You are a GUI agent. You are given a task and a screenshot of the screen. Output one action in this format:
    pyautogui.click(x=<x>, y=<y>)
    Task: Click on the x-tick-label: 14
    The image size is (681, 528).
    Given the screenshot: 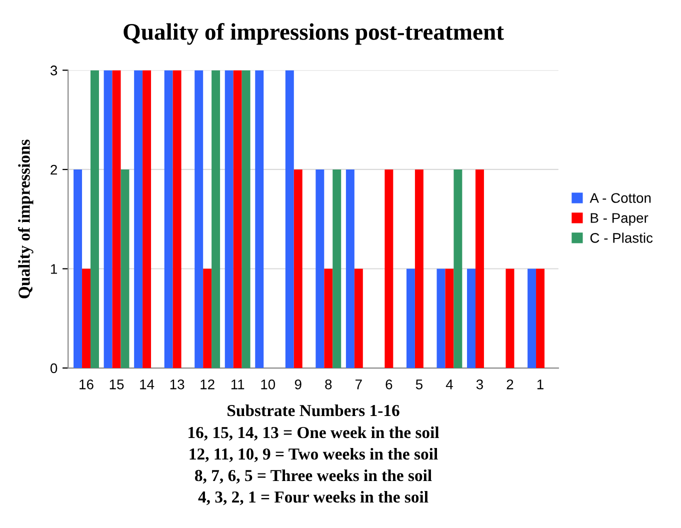 What is the action you would take?
    pyautogui.click(x=147, y=385)
    